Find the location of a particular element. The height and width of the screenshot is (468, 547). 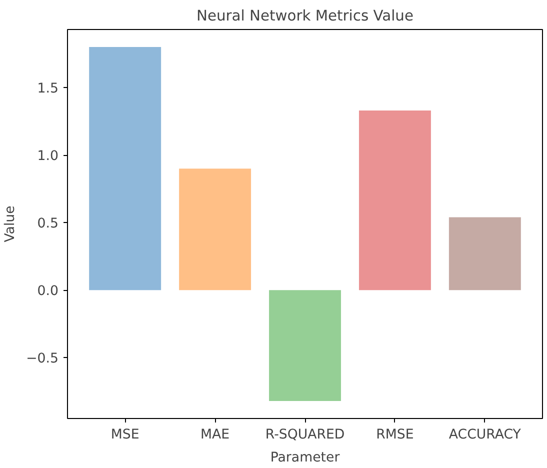

y-tick-label: 1.0 is located at coordinates (48, 156).